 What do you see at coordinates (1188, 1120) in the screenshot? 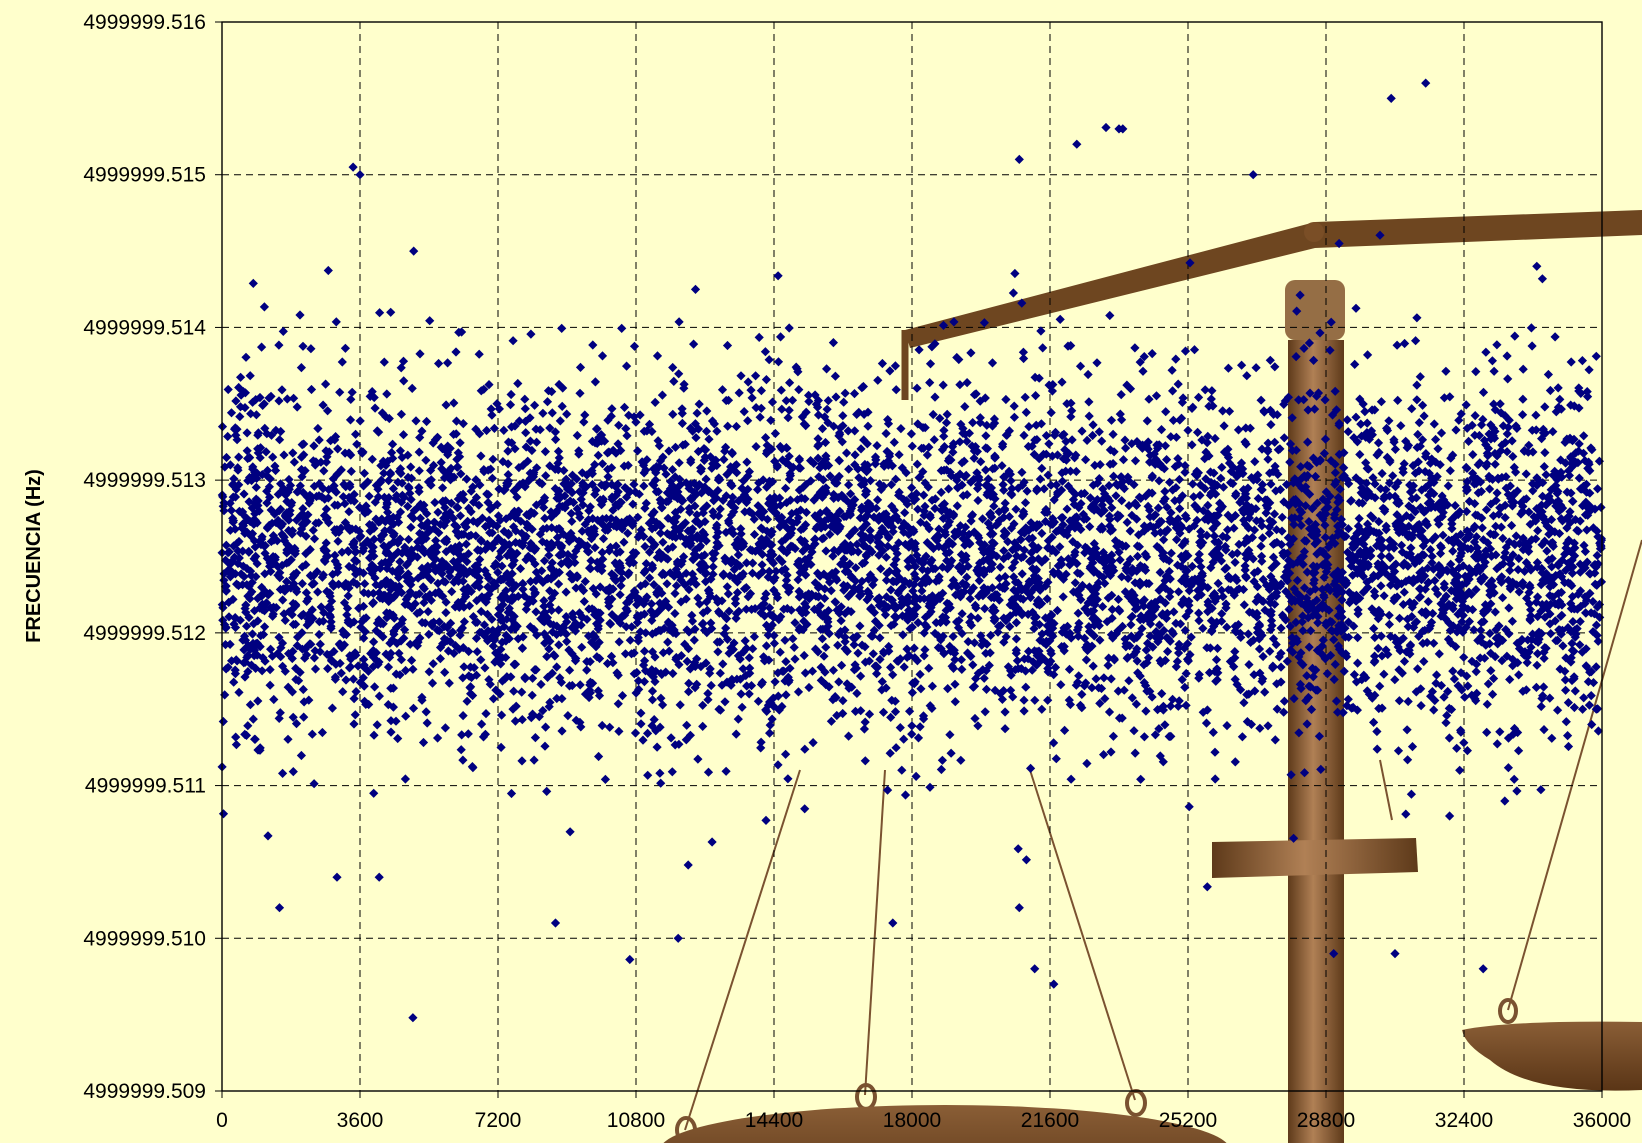
I see `x-tick-label: 25200` at bounding box center [1188, 1120].